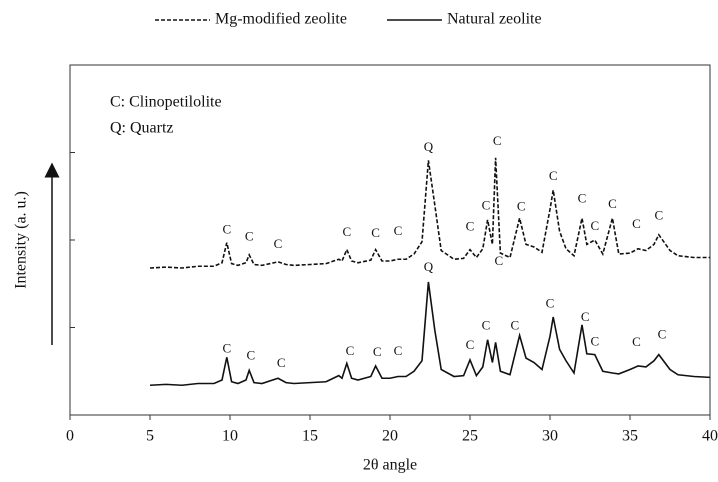 The width and height of the screenshot is (718, 482). What do you see at coordinates (150, 436) in the screenshot?
I see `x-tick-label: 5` at bounding box center [150, 436].